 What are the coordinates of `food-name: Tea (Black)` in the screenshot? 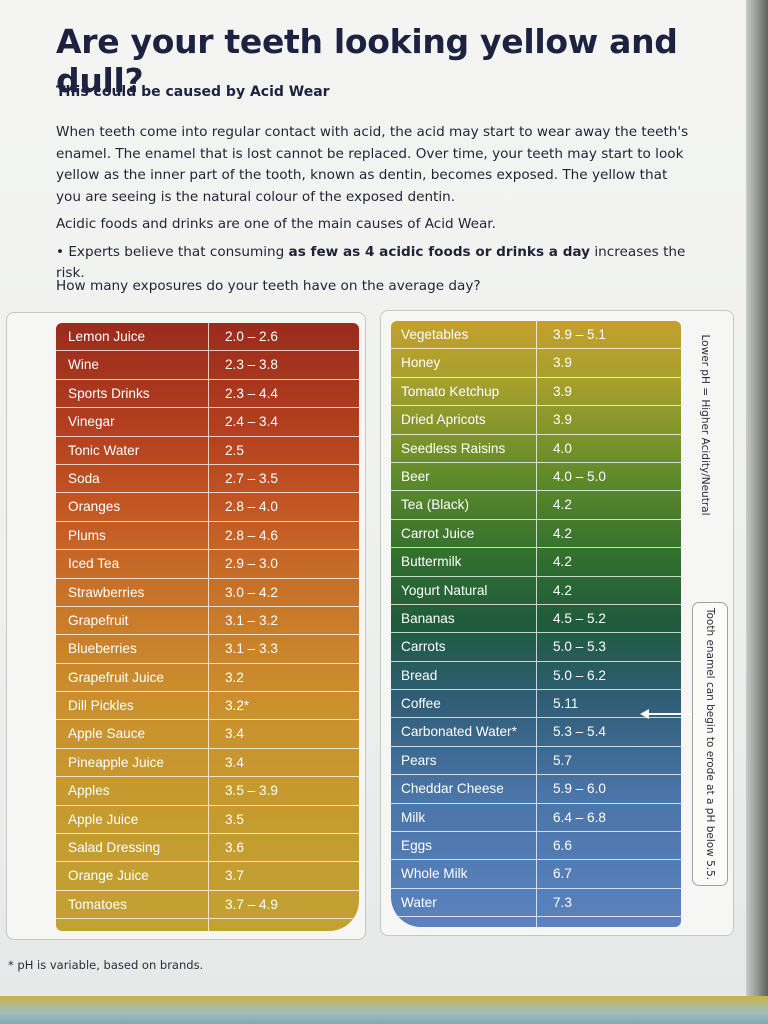 It's located at (464, 505).